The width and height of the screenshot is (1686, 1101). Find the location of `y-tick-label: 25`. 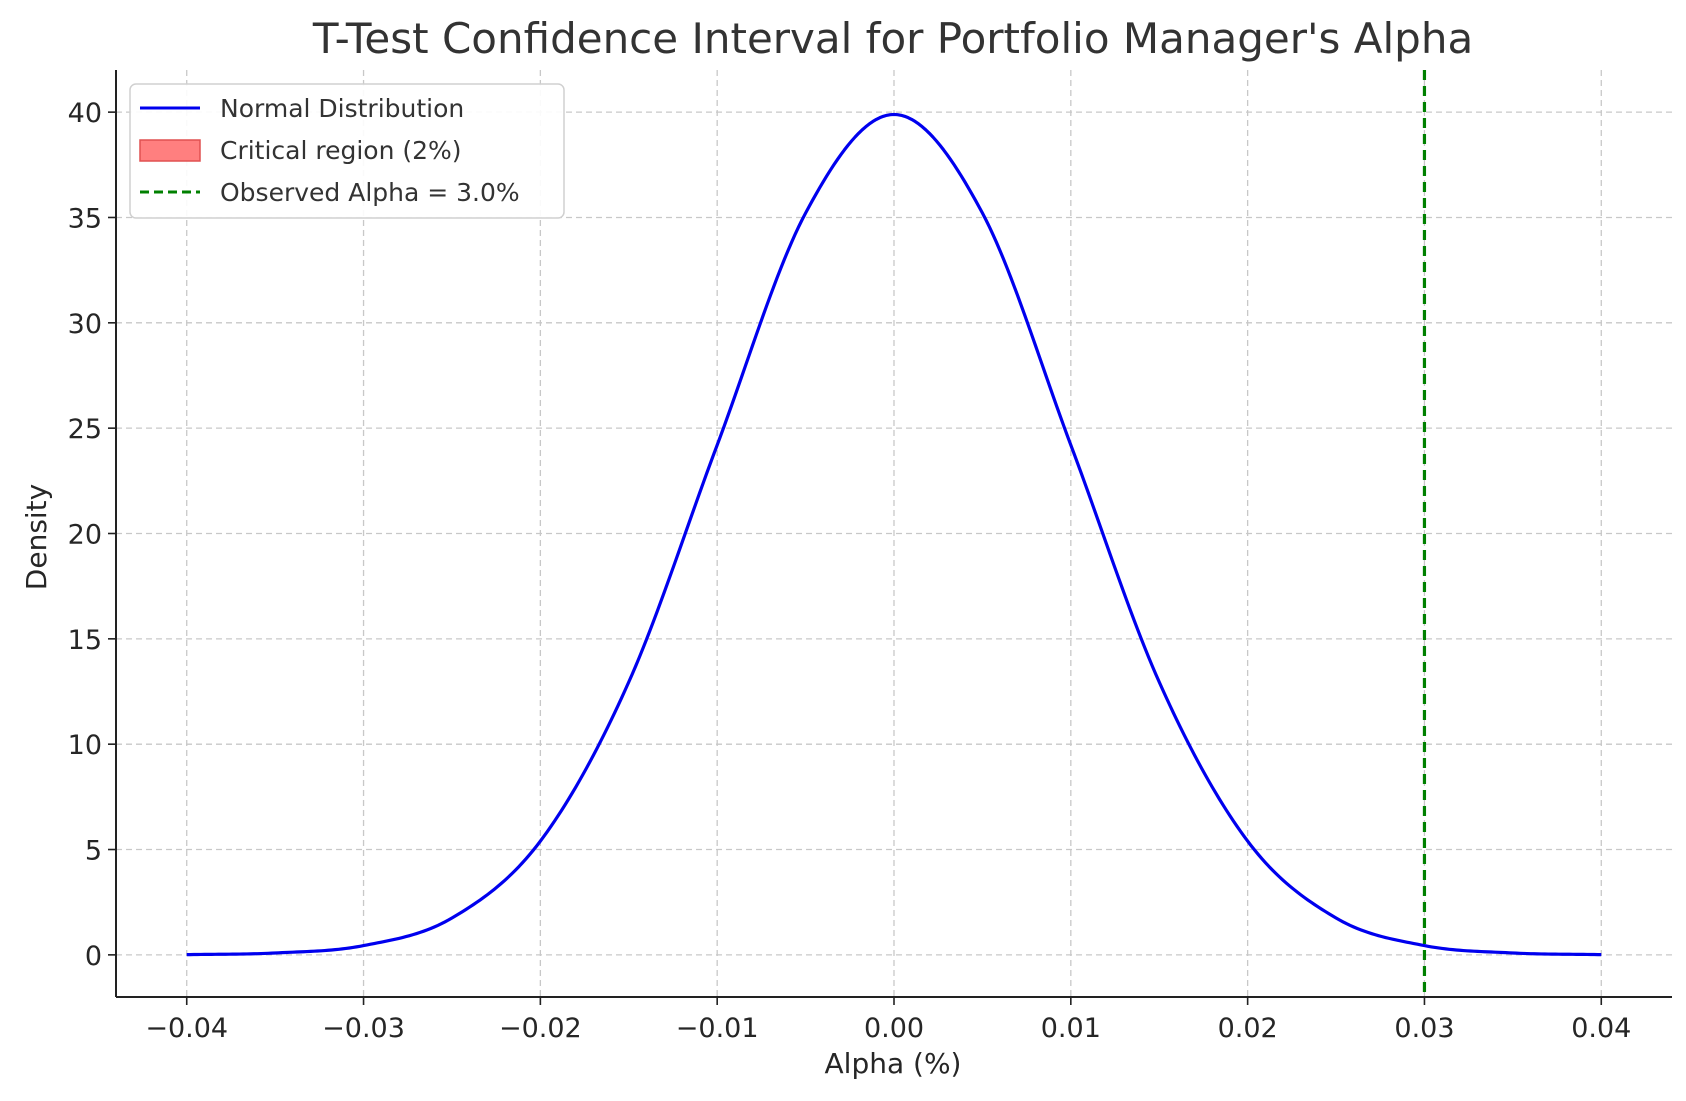

y-tick-label: 25 is located at coordinates (85, 429).